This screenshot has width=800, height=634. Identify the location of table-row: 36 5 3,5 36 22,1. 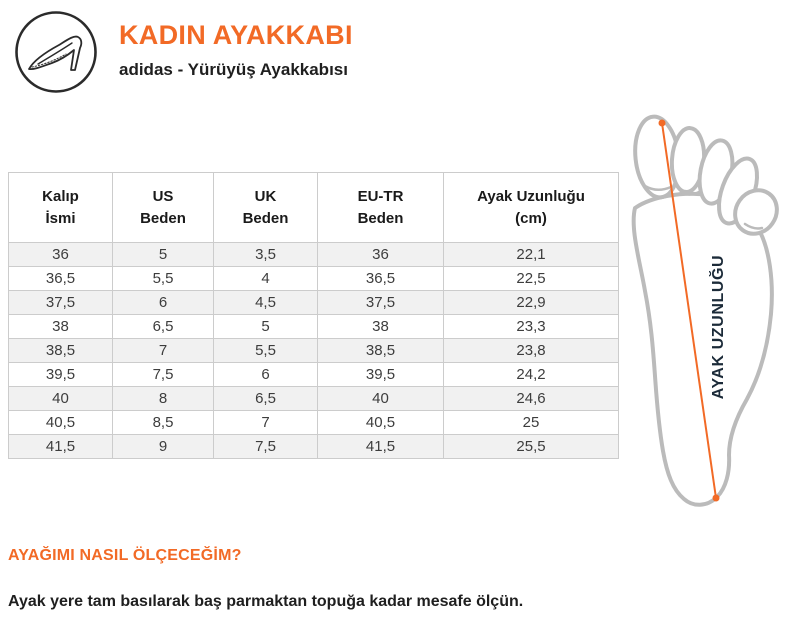
(313, 254).